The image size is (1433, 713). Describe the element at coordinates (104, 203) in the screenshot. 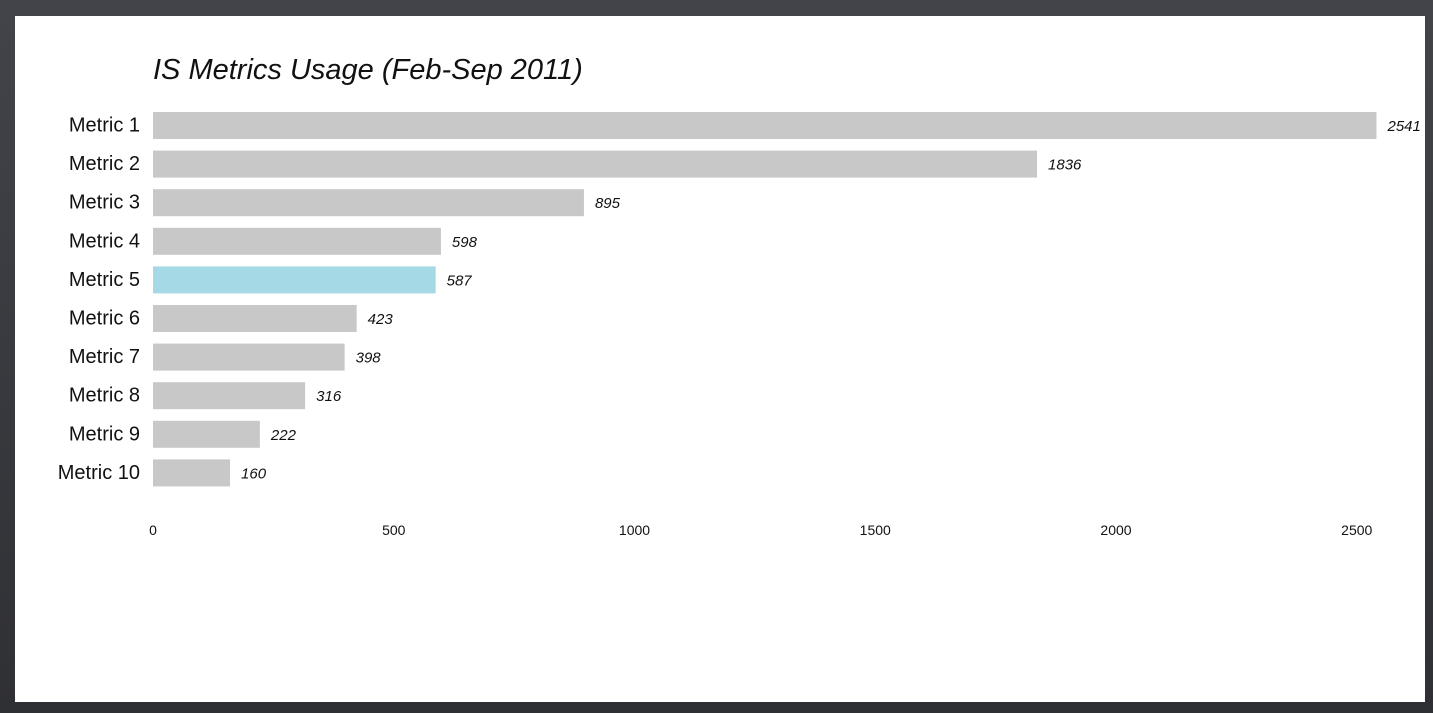

I see `category-label-3: Metric 3` at that location.